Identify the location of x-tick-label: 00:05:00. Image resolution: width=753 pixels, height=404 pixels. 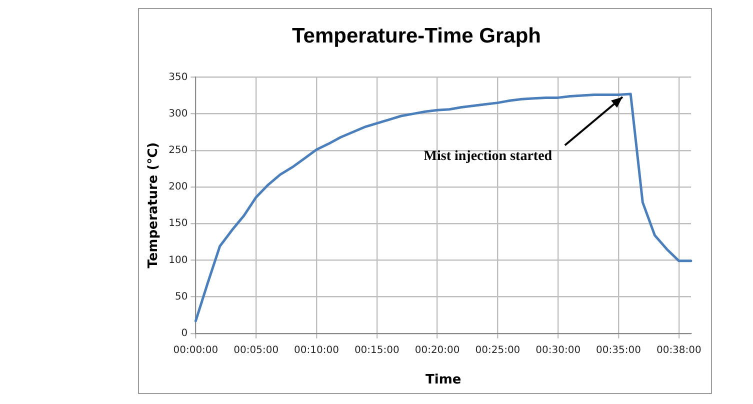
(256, 350).